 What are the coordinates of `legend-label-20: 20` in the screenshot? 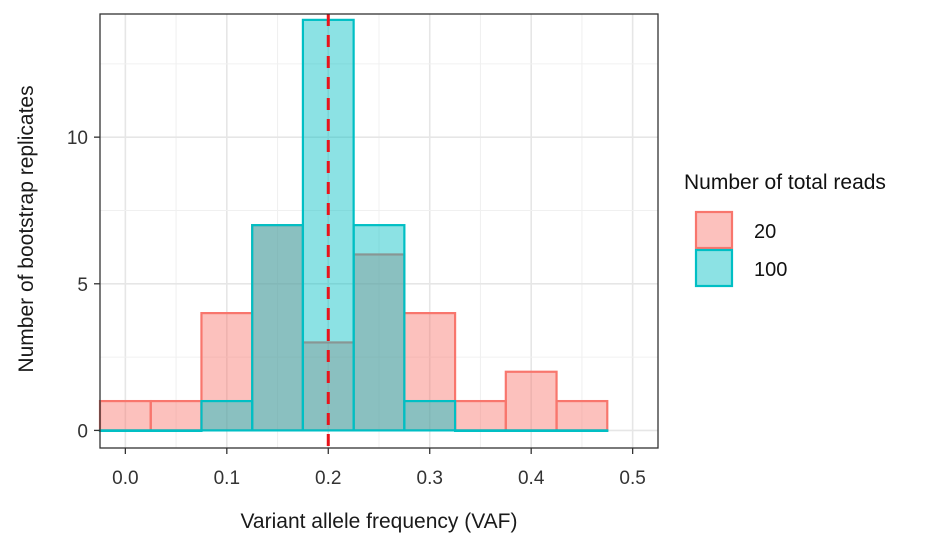 It's located at (765, 232).